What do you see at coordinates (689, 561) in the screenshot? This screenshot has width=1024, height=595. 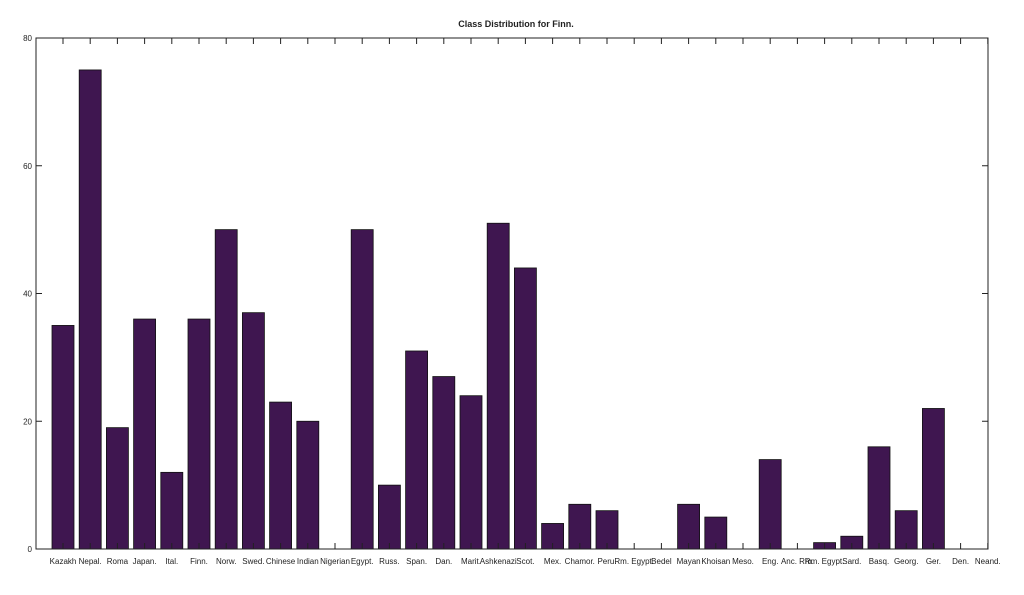 I see `x-tick-label: Mayan` at bounding box center [689, 561].